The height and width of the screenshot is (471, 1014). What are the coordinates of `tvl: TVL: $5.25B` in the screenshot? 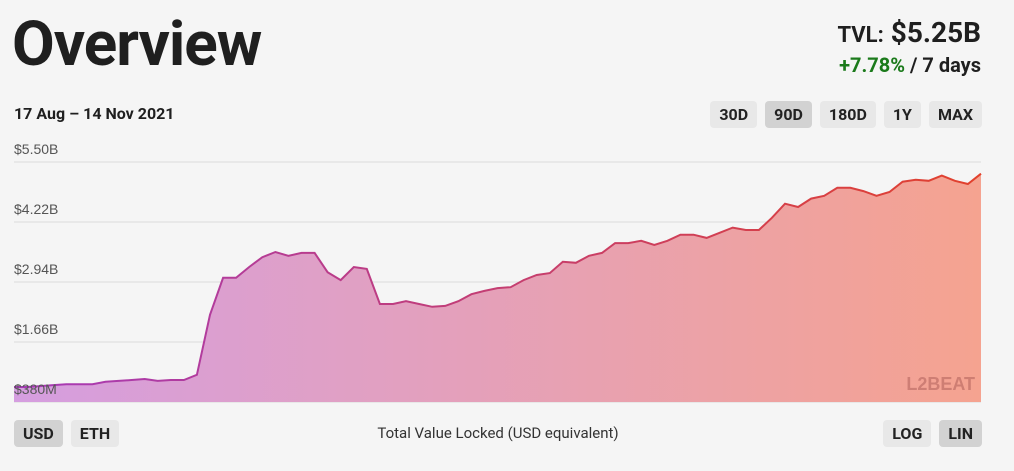 It's located at (910, 32).